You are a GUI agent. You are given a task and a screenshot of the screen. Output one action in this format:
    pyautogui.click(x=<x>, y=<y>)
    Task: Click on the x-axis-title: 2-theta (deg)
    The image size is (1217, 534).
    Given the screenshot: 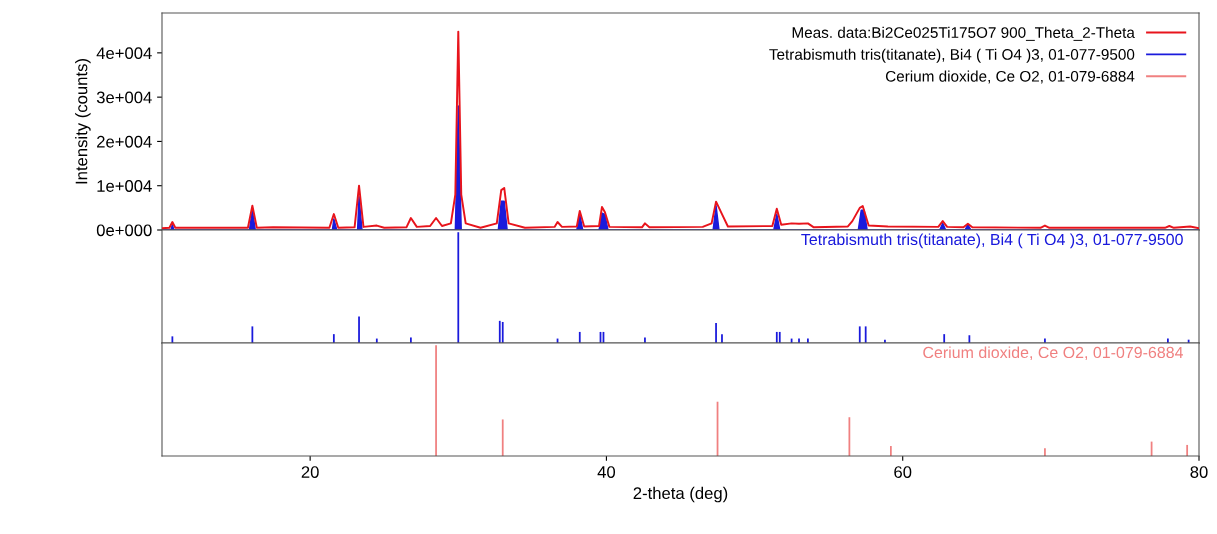 What is the action you would take?
    pyautogui.click(x=680, y=494)
    